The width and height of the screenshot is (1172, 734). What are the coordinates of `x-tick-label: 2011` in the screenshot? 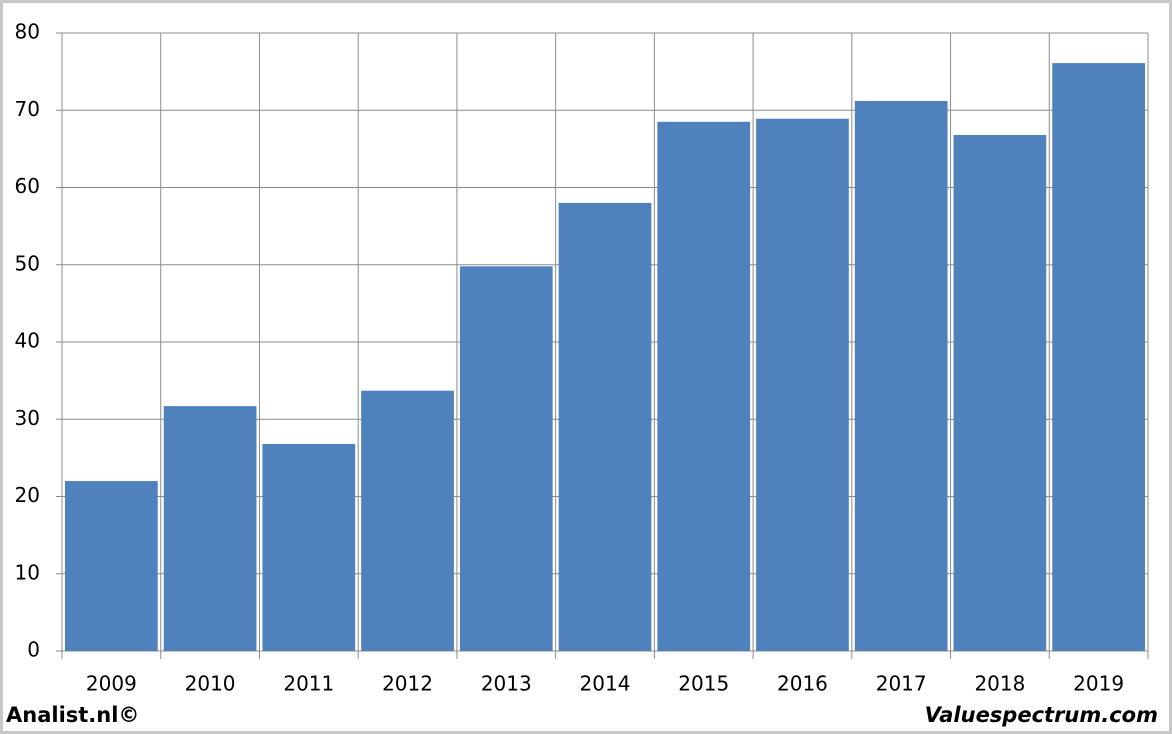 It's located at (308, 684).